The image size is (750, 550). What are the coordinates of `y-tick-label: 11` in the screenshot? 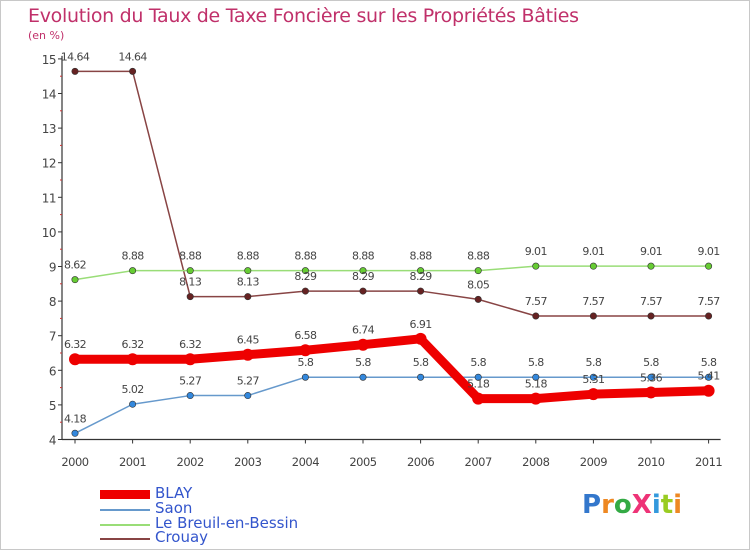 It's located at (49, 198).